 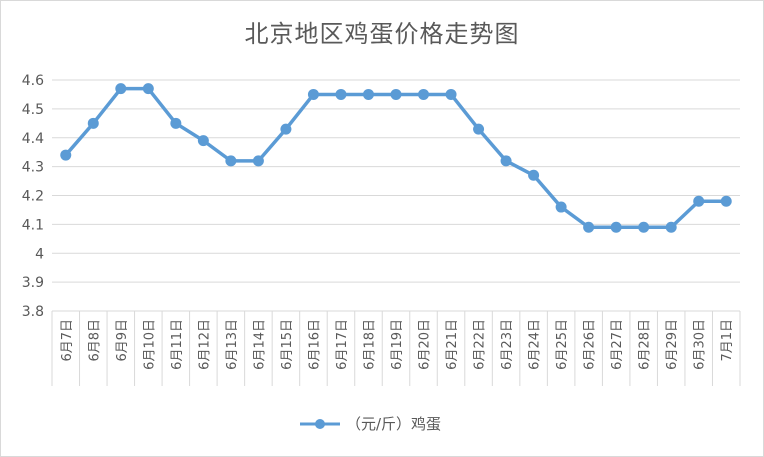 What do you see at coordinates (259, 344) in the screenshot?
I see `x-tick-label: 6月14日` at bounding box center [259, 344].